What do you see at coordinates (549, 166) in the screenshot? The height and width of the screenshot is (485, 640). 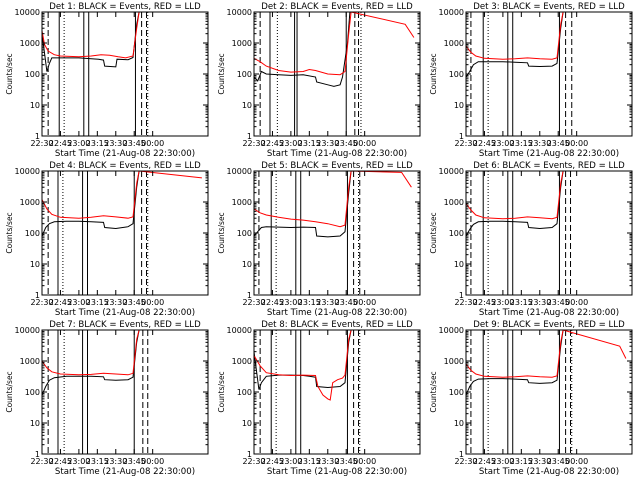 I see `panel-title: Det 6: BLACK = Events, RED = LLD` at bounding box center [549, 166].